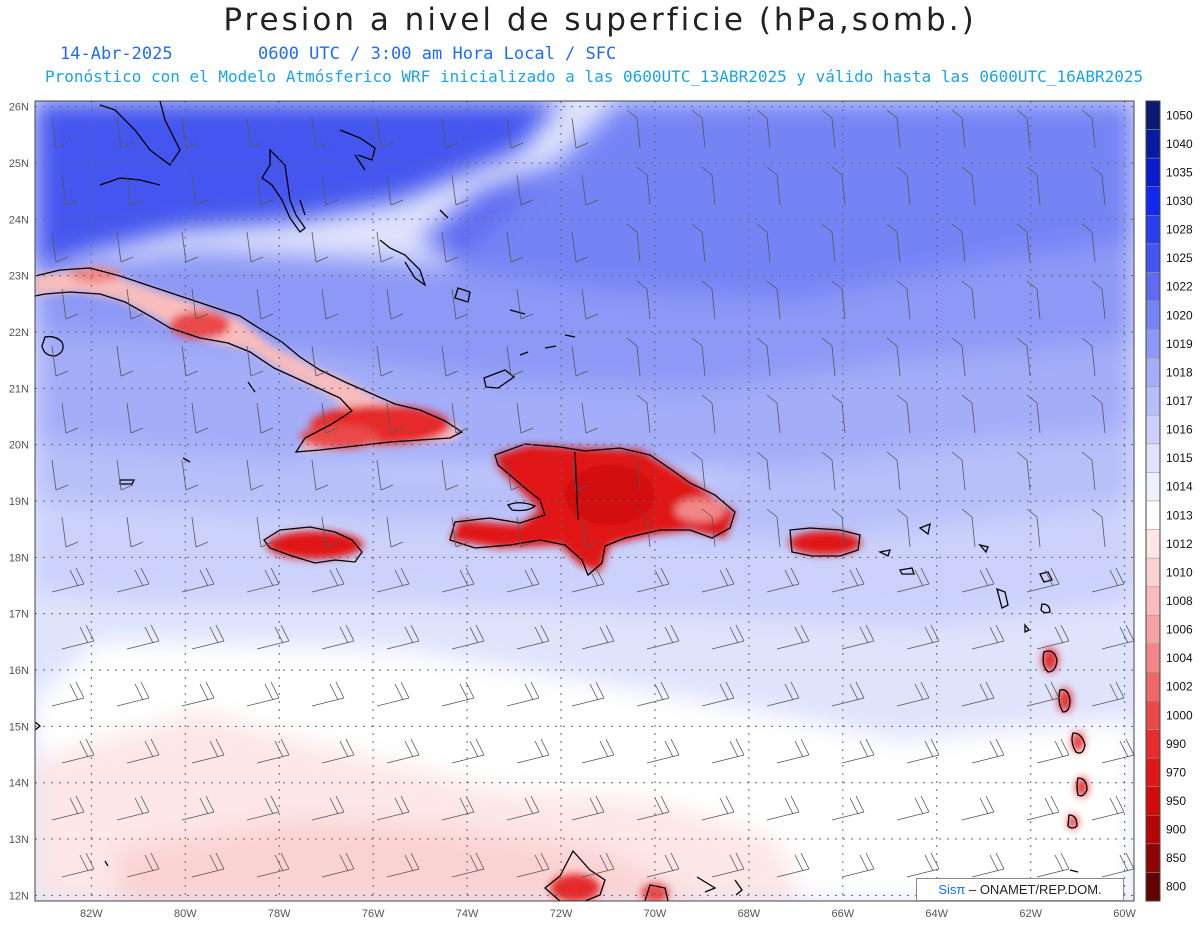 This screenshot has width=1200, height=927. I want to click on colorbar-label: 1010, so click(1179, 572).